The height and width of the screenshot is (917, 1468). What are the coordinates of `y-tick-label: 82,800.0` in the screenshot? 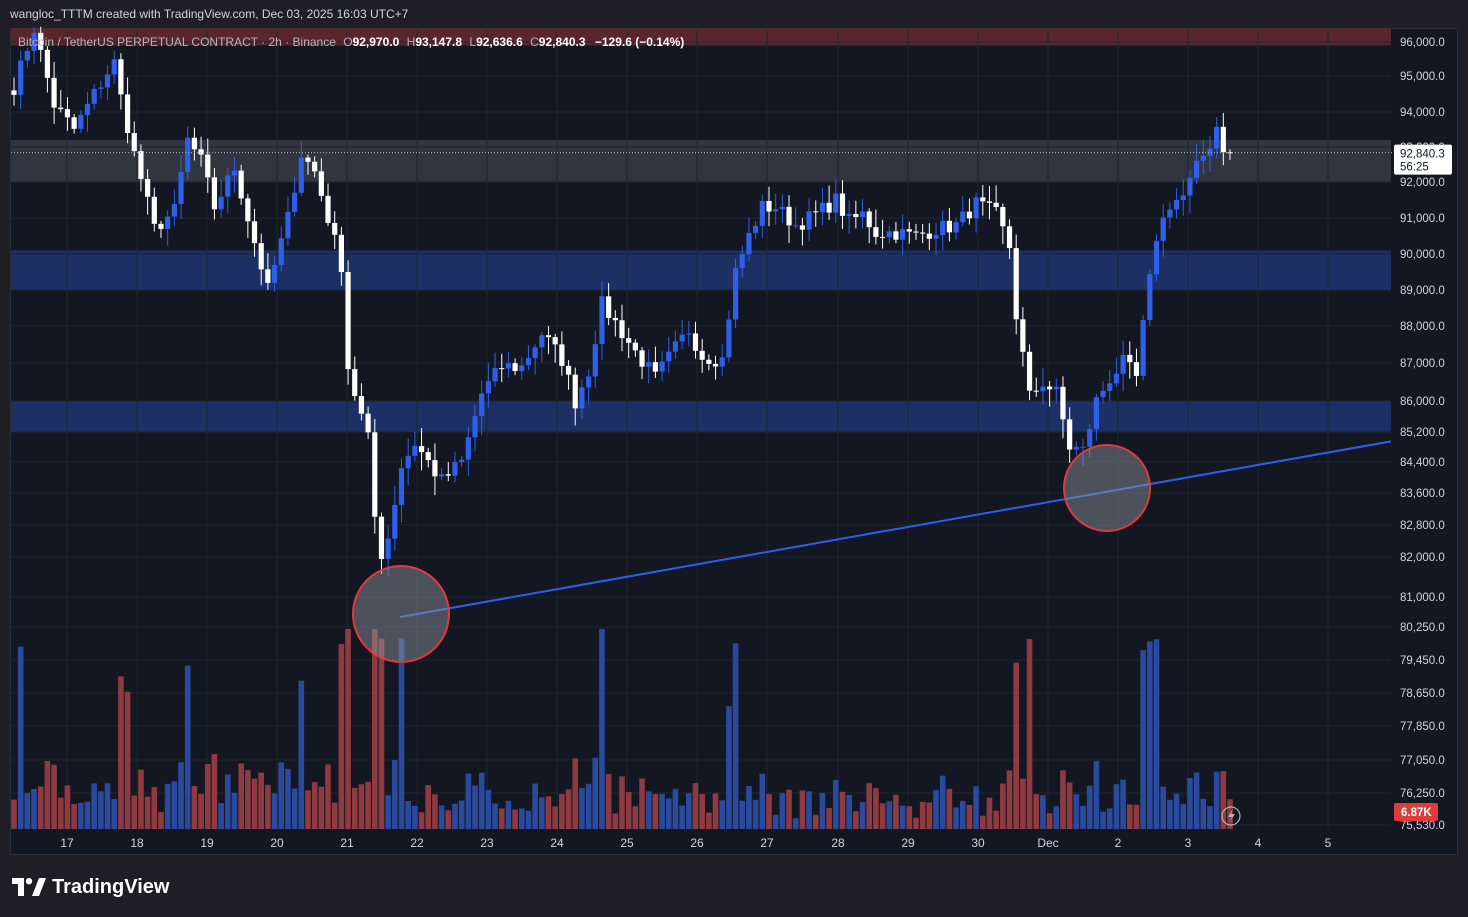 It's located at (1422, 526).